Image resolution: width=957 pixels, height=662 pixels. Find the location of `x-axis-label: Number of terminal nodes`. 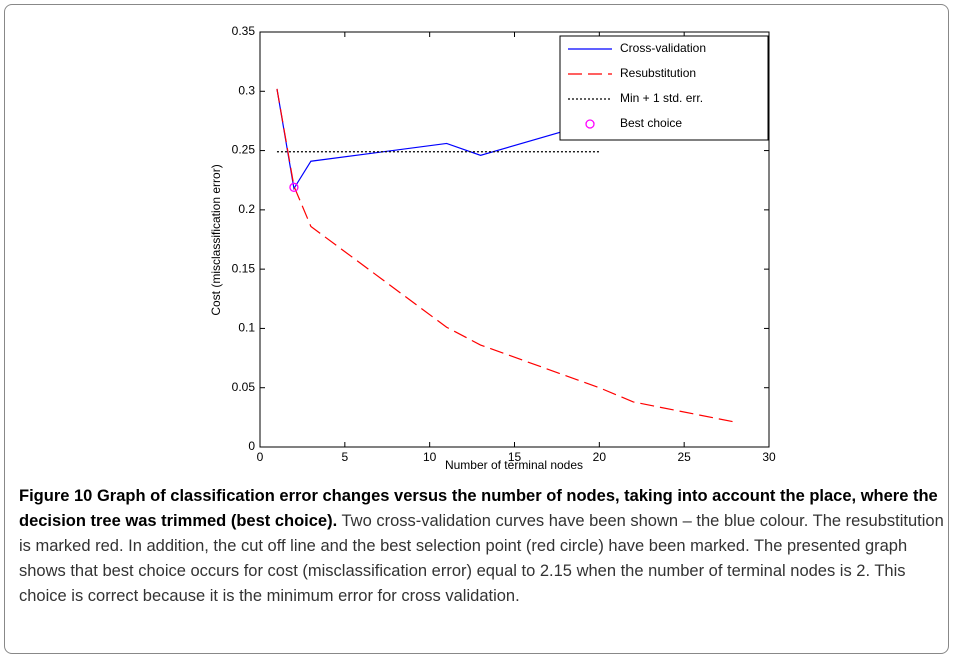

x-axis-label: Number of terminal nodes is located at coordinates (514, 465).